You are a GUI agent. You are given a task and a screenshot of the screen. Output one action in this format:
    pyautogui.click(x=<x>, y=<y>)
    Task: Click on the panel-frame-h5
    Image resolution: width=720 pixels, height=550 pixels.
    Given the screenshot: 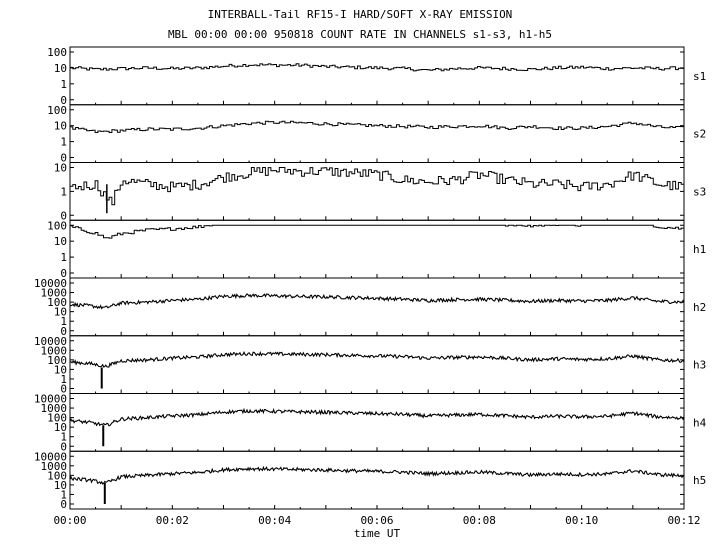 What is the action you would take?
    pyautogui.click(x=377, y=480)
    